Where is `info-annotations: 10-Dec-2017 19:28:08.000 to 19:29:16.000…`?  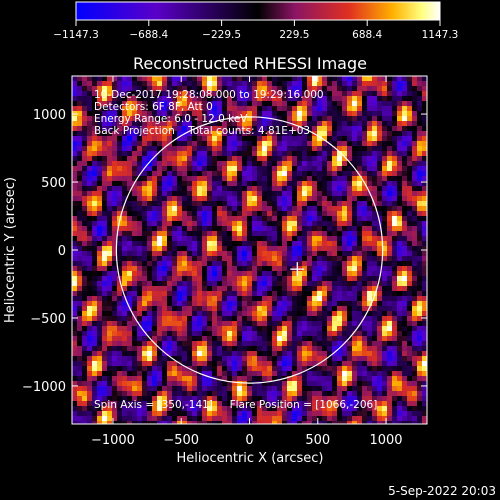
info-annotations: 10-Dec-2017 19:28:08.000 to 19:29:16.000… is located at coordinates (209, 113).